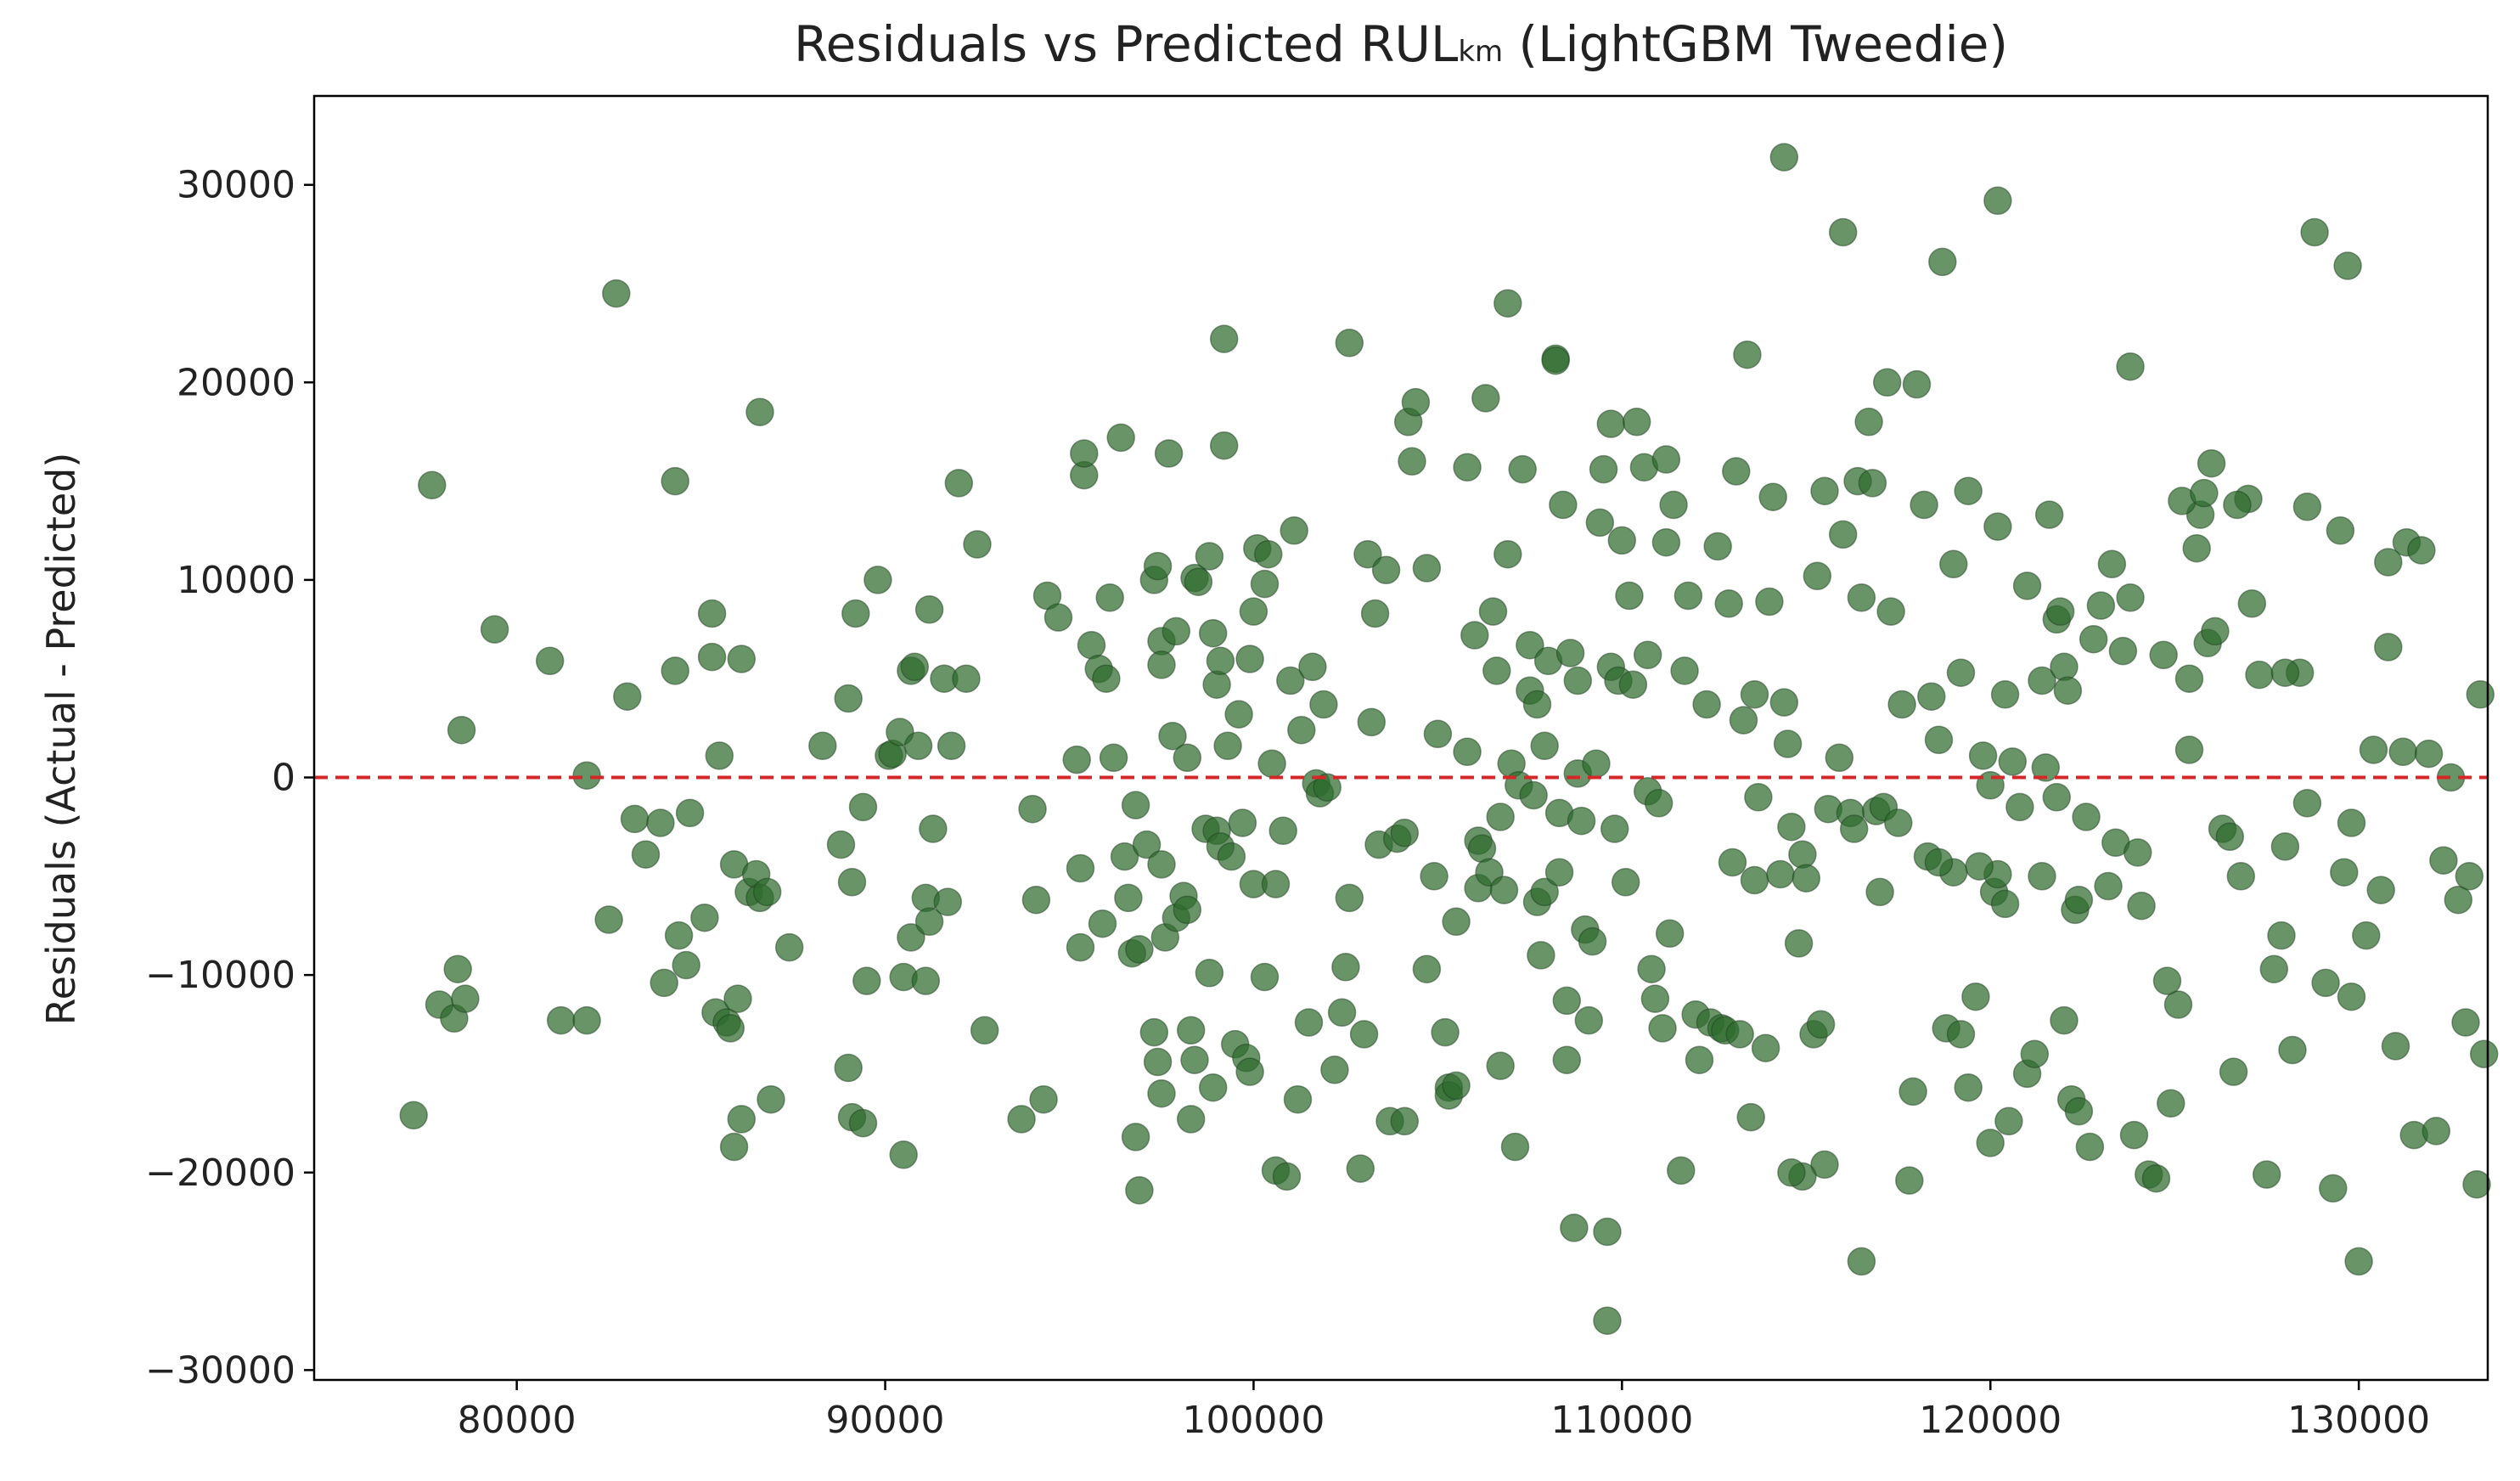 The width and height of the screenshot is (2520, 1481). What do you see at coordinates (284, 778) in the screenshot?
I see `y-tick-label: 0` at bounding box center [284, 778].